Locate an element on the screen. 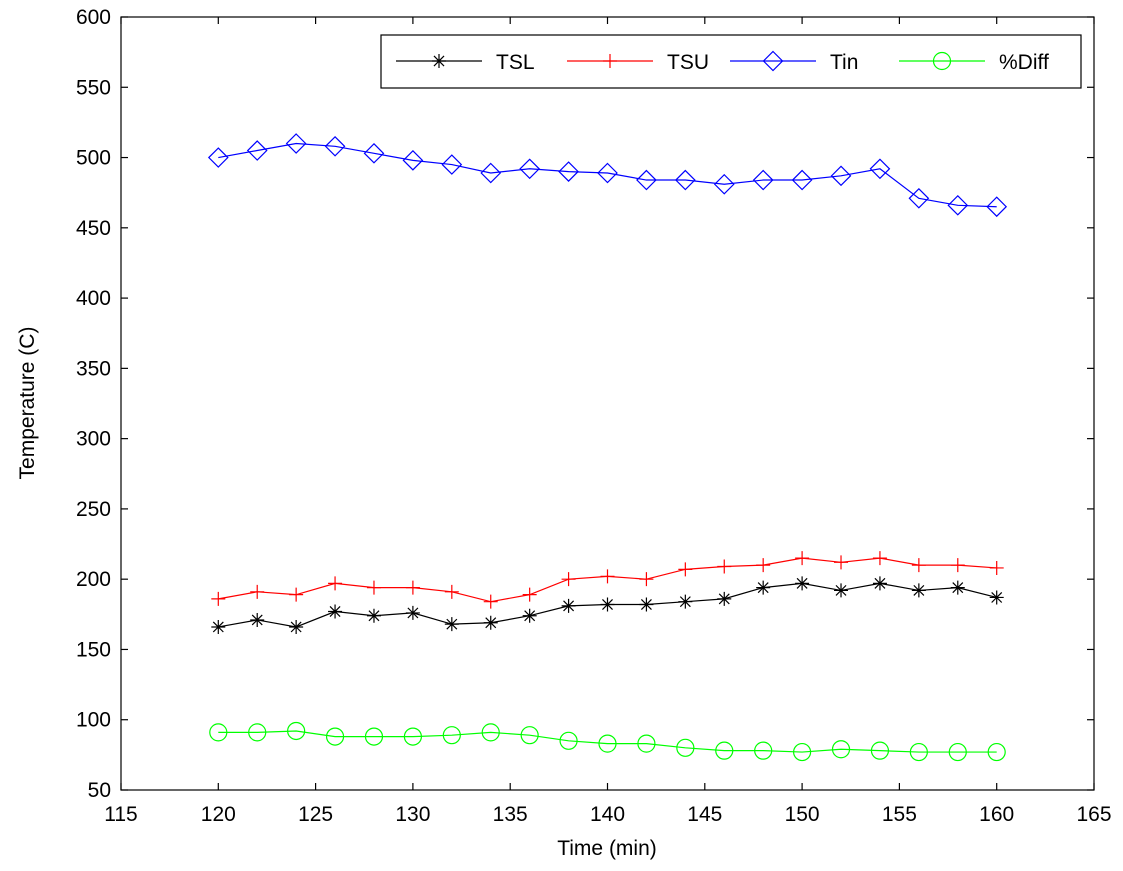 The image size is (1123, 871). legend: TSL TSU Tin %Diff is located at coordinates (731, 61).